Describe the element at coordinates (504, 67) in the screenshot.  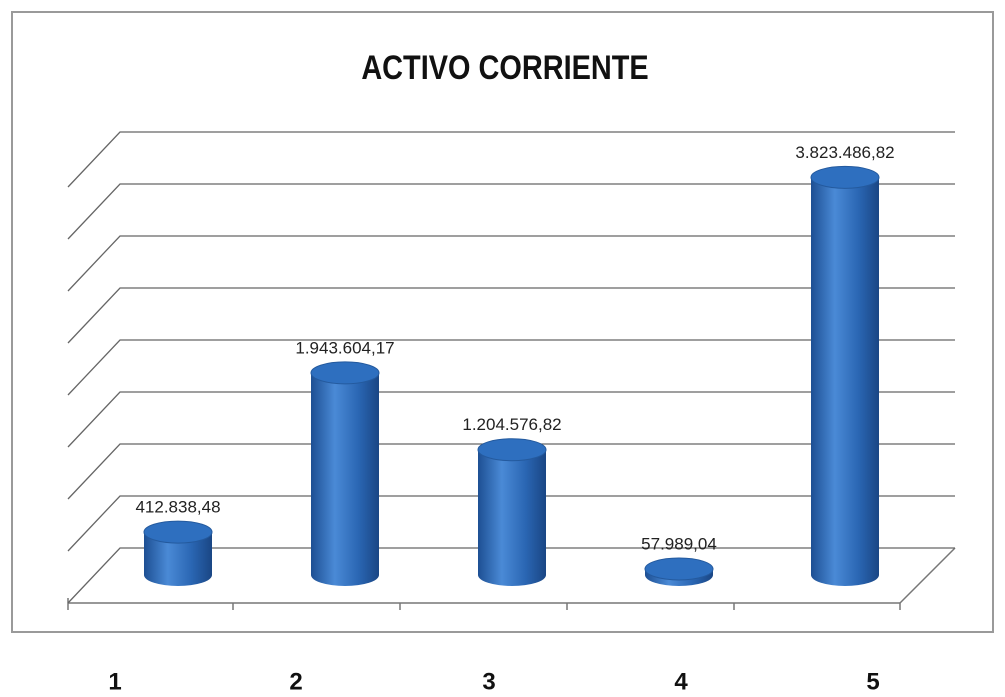
I see `chart-title: ACTIVO CORRIENTE` at that location.